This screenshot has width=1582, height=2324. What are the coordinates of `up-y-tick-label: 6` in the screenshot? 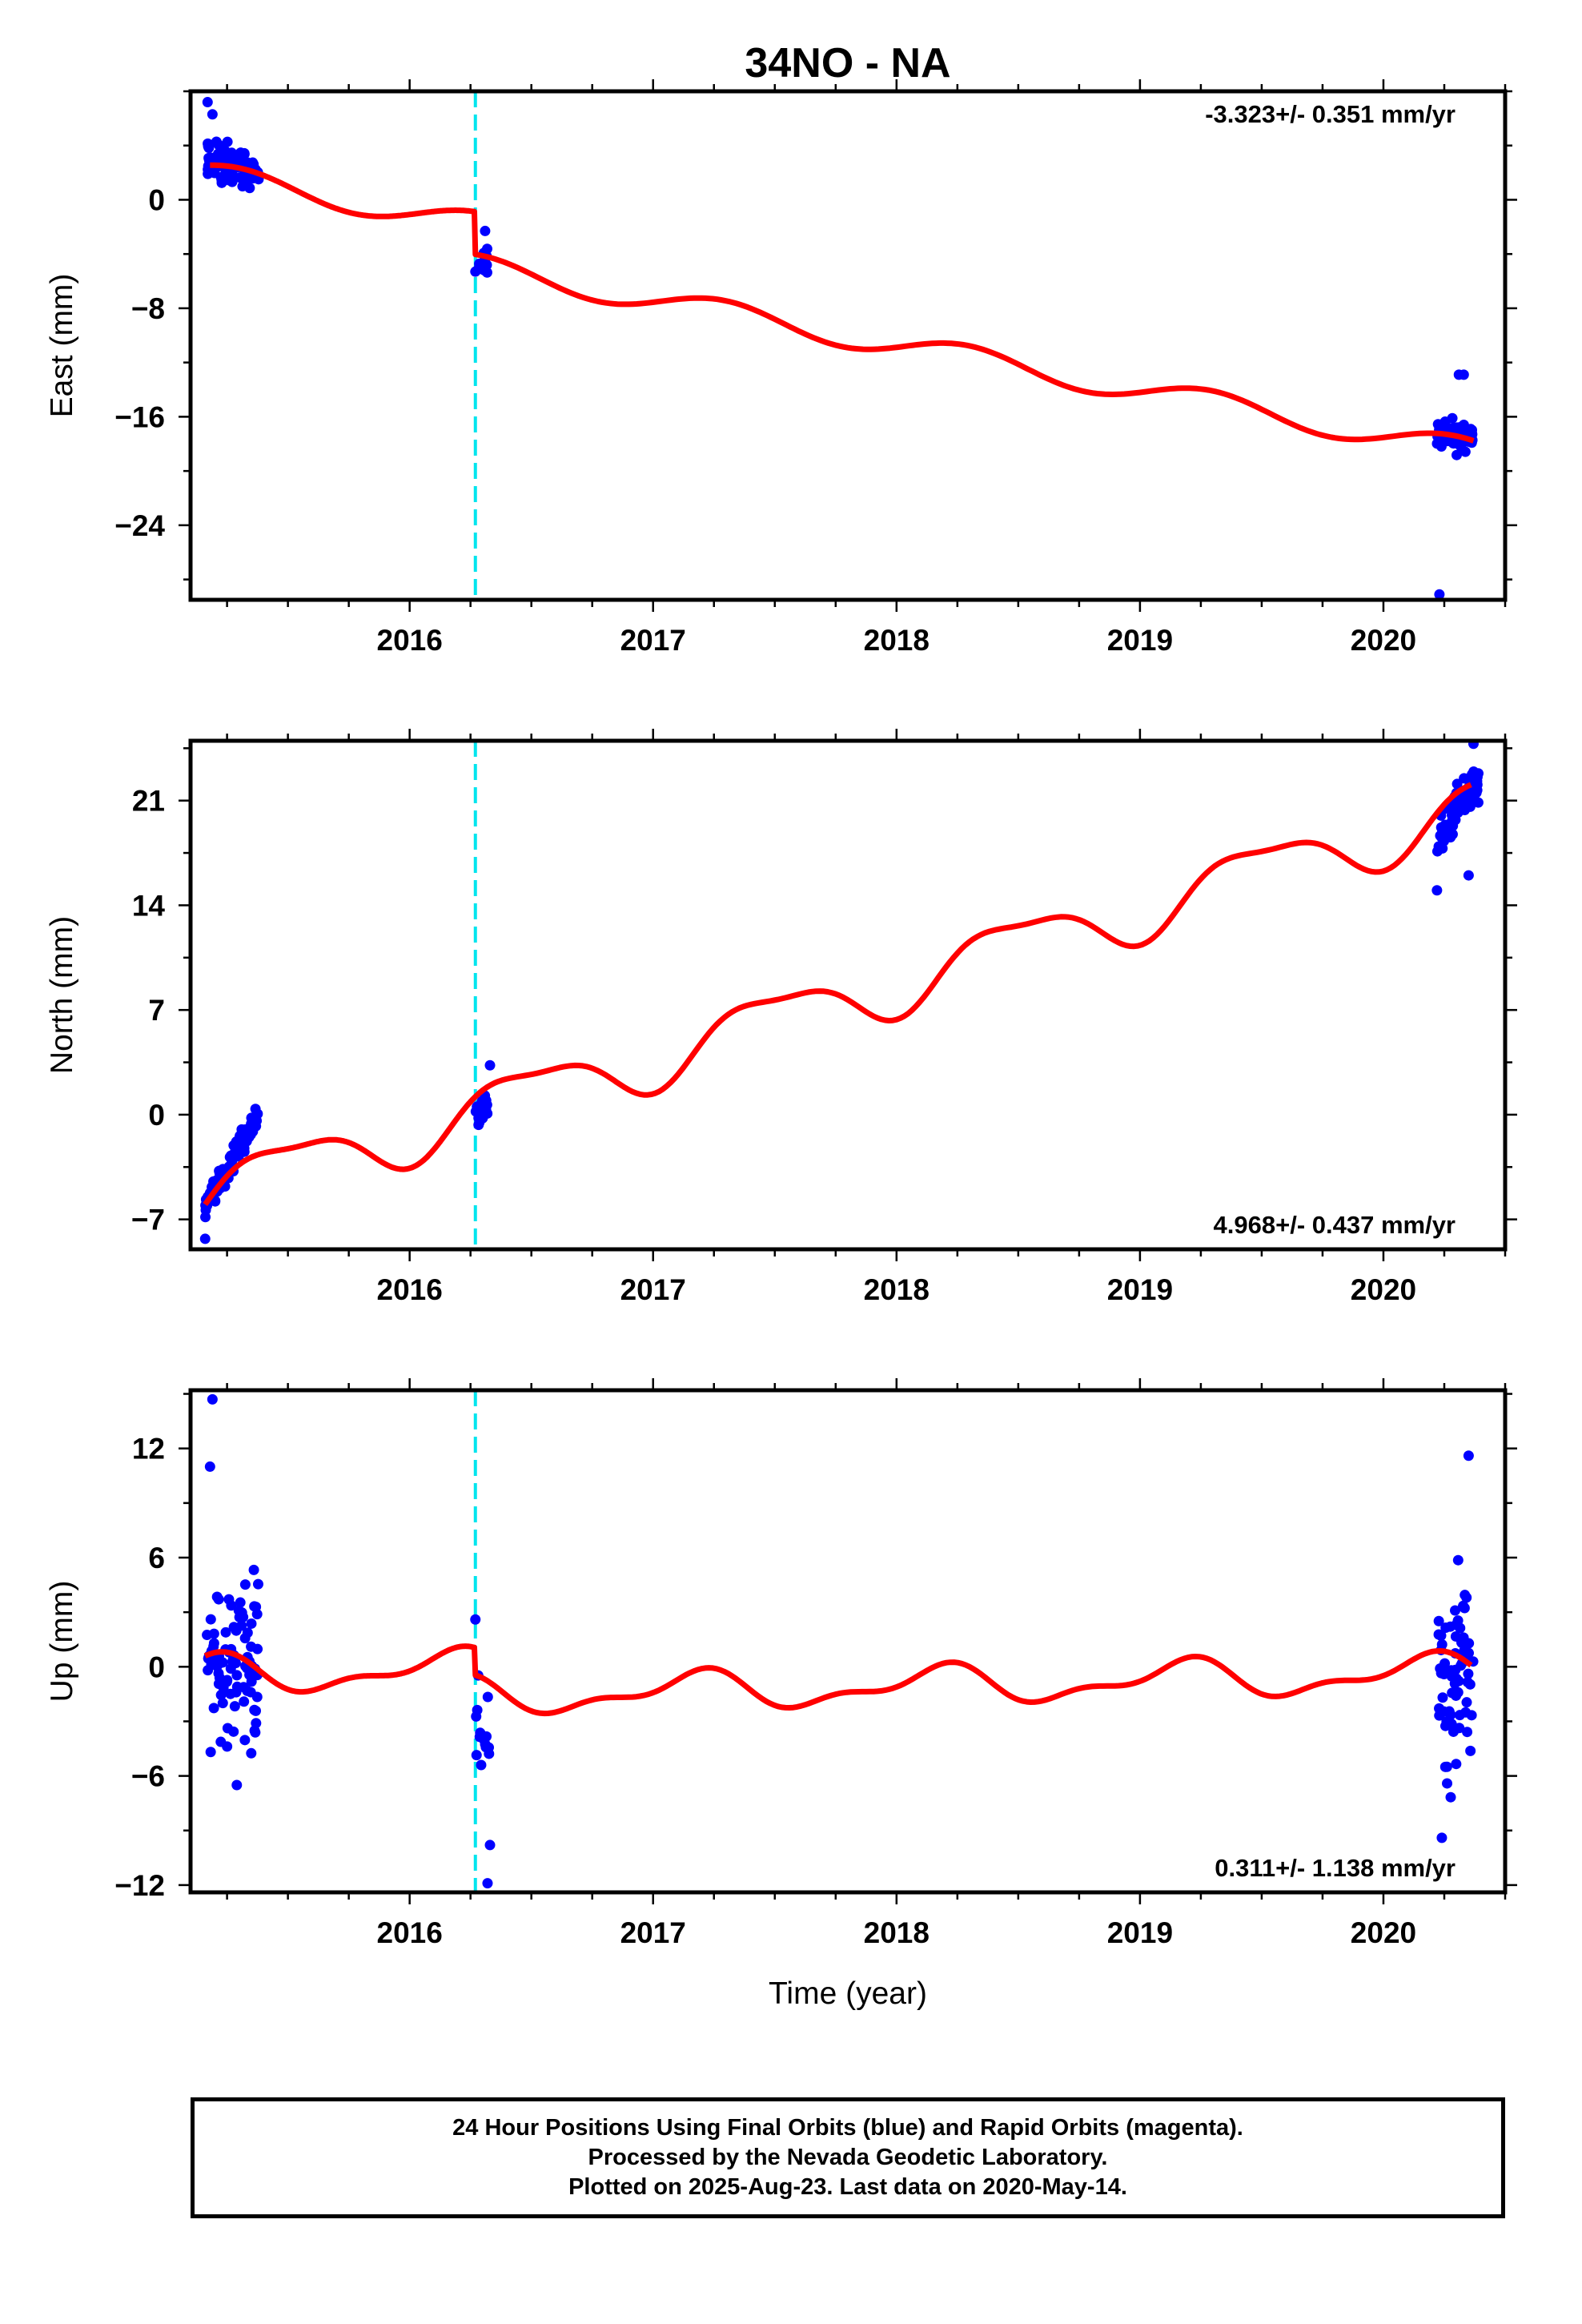 It's located at (156, 1558).